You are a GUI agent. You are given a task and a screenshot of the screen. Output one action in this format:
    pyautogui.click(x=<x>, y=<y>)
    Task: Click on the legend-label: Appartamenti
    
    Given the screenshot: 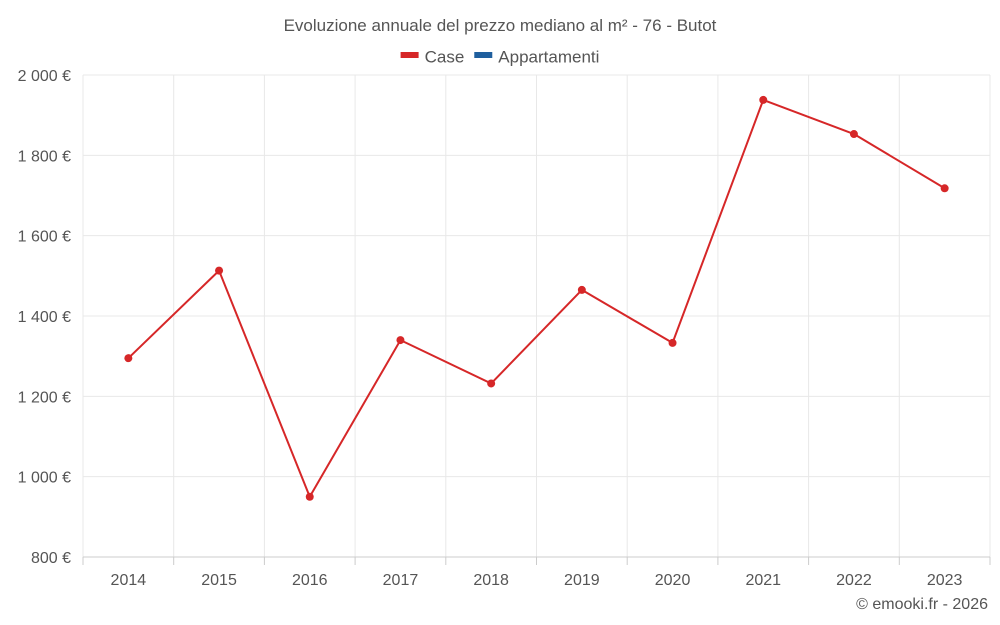 What is the action you would take?
    pyautogui.click(x=548, y=56)
    